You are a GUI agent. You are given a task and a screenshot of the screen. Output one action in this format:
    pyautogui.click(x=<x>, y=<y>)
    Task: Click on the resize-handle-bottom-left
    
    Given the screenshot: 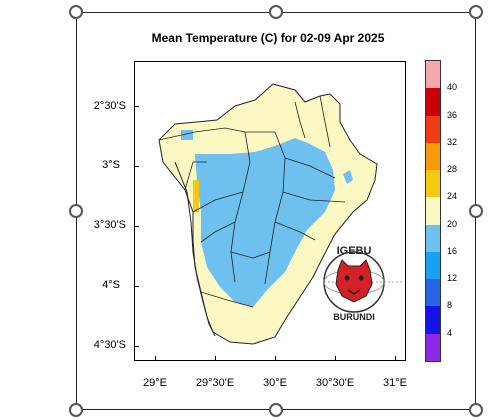 What is the action you would take?
    pyautogui.click(x=76, y=410)
    